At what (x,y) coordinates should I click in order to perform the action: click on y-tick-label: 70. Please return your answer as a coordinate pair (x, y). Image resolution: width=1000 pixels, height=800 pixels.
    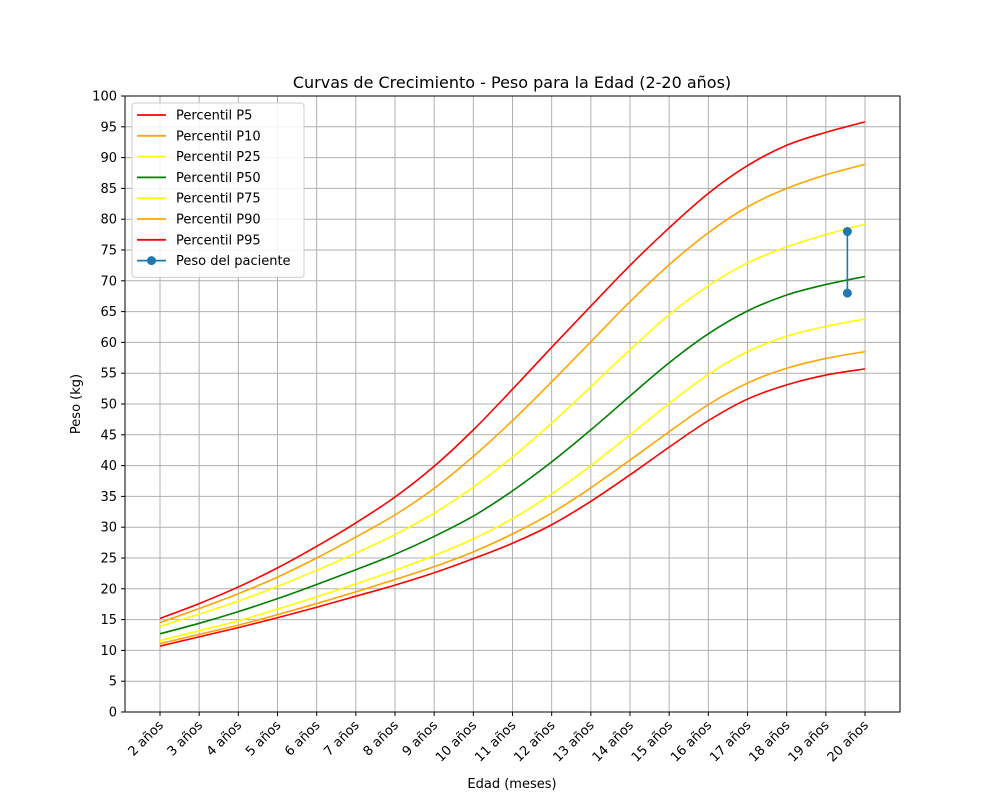
    Looking at the image, I should click on (108, 281).